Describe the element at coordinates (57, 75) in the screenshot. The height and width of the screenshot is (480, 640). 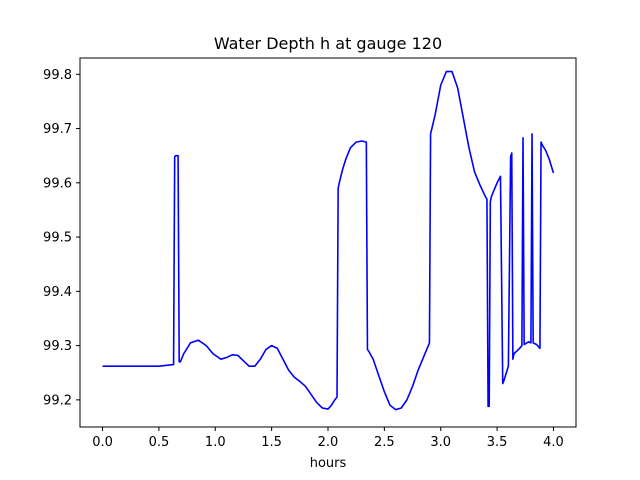
I see `y-tick-label: 99.8` at that location.